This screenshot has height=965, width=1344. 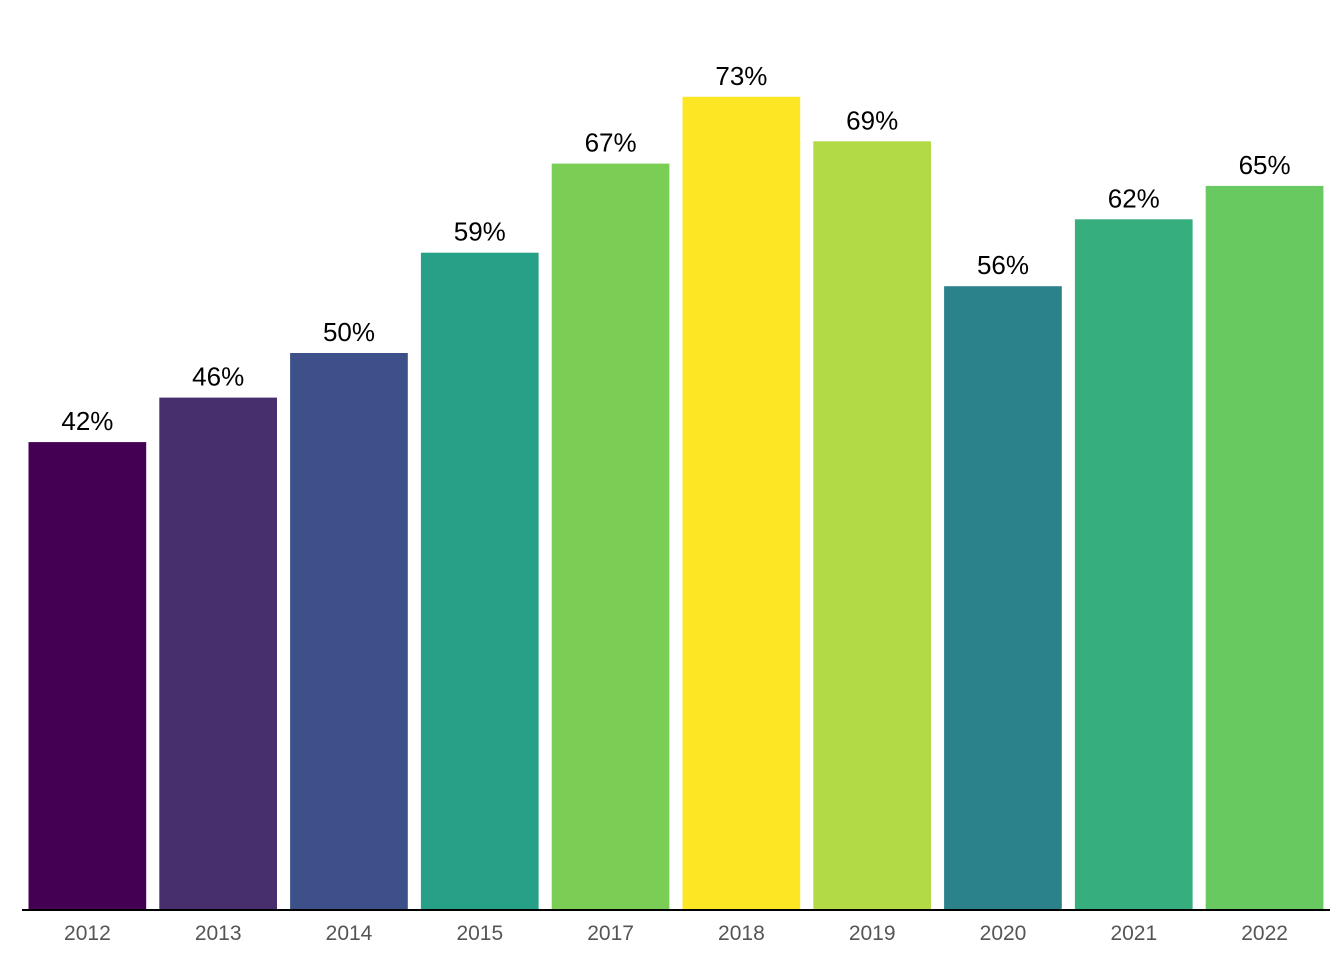 What do you see at coordinates (1133, 565) in the screenshot?
I see `bar-2021` at bounding box center [1133, 565].